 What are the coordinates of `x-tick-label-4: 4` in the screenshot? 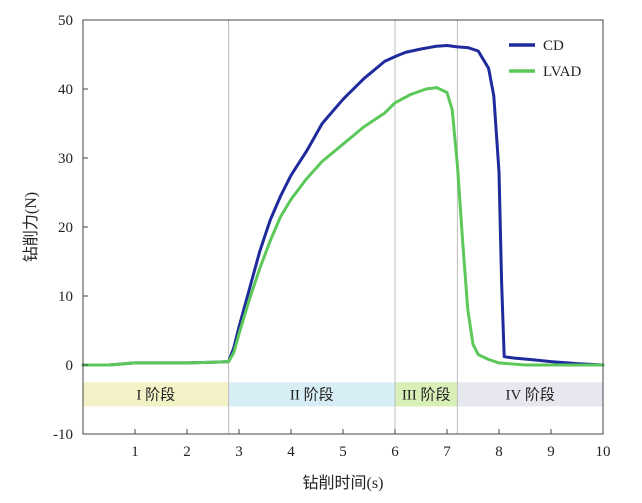 It's located at (291, 452).